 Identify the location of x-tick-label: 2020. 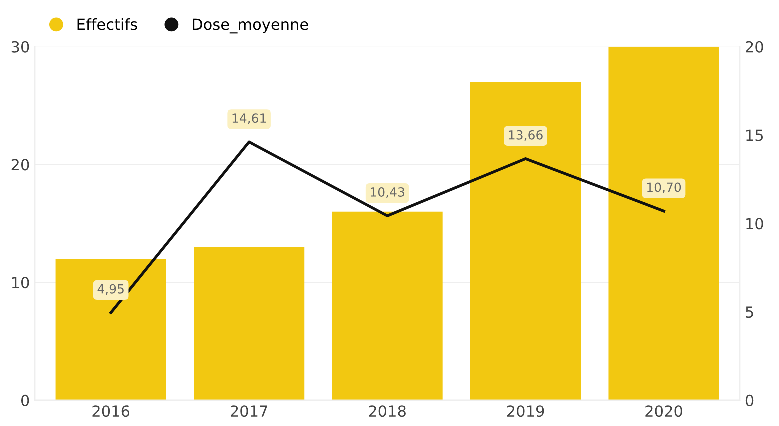
(664, 412).